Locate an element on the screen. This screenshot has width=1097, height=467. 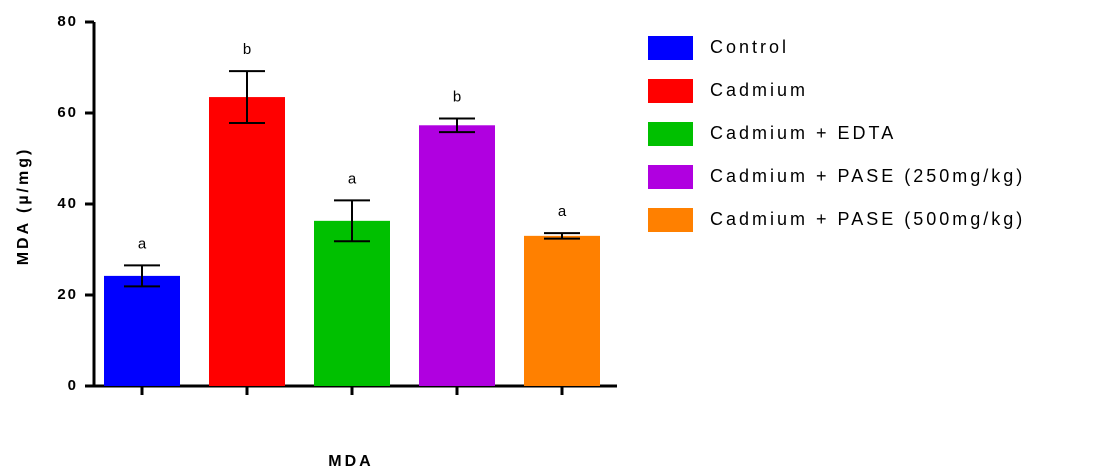
y-tick-label: 20 is located at coordinates (67, 294).